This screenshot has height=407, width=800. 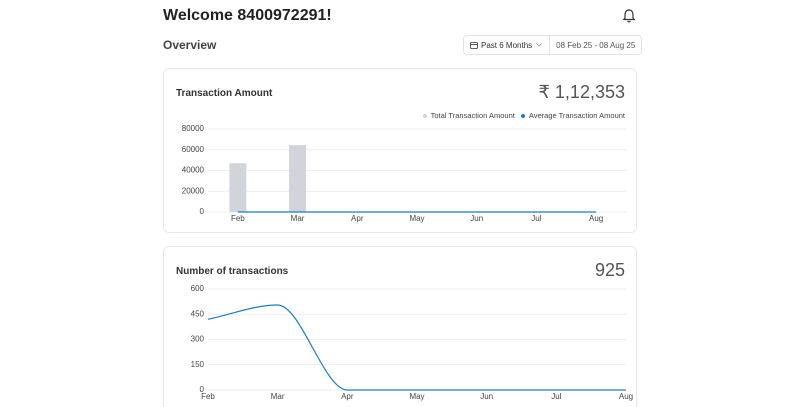 I want to click on line, so click(x=416, y=347).